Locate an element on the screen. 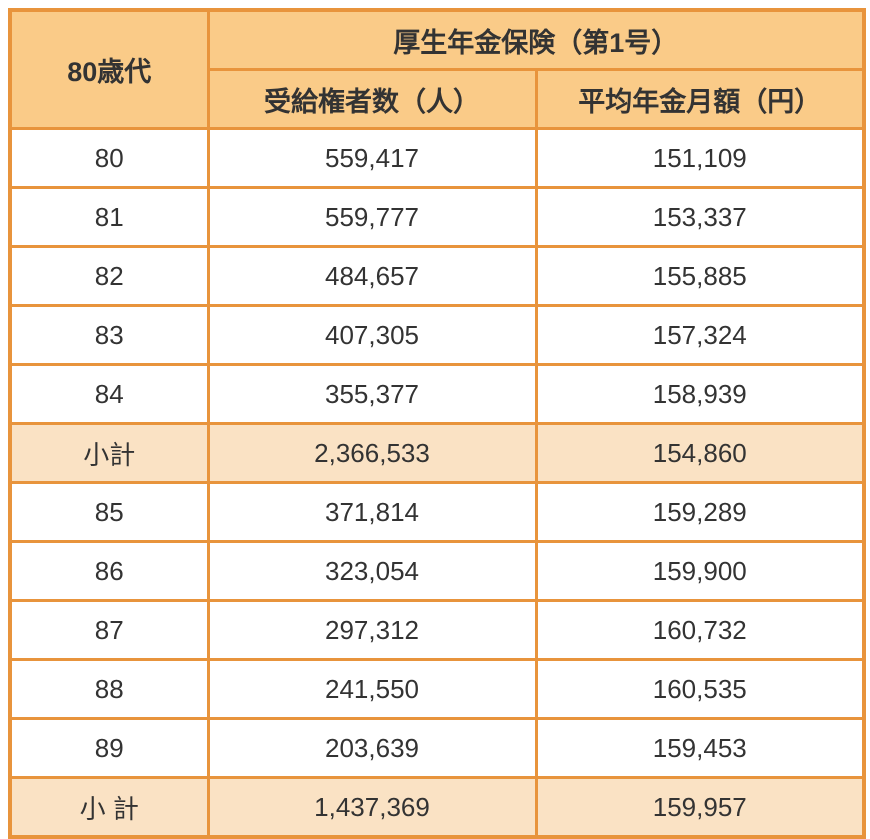 This screenshot has width=870, height=839. beneficiaries-cell: 1,437,369 is located at coordinates (372, 807).